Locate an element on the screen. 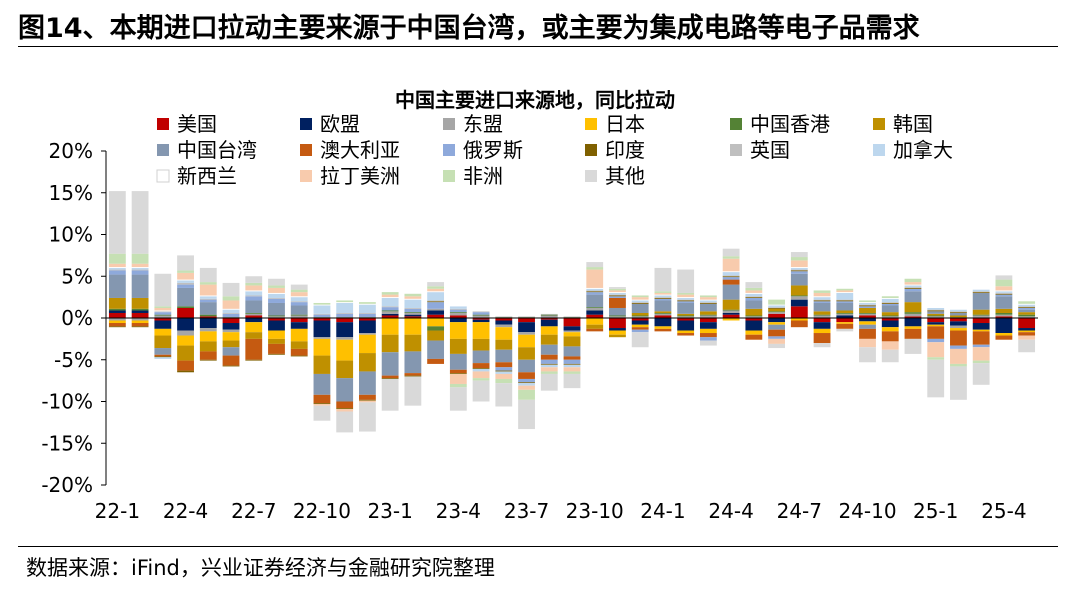 This screenshot has height=596, width=1080. title-rule is located at coordinates (538, 46).